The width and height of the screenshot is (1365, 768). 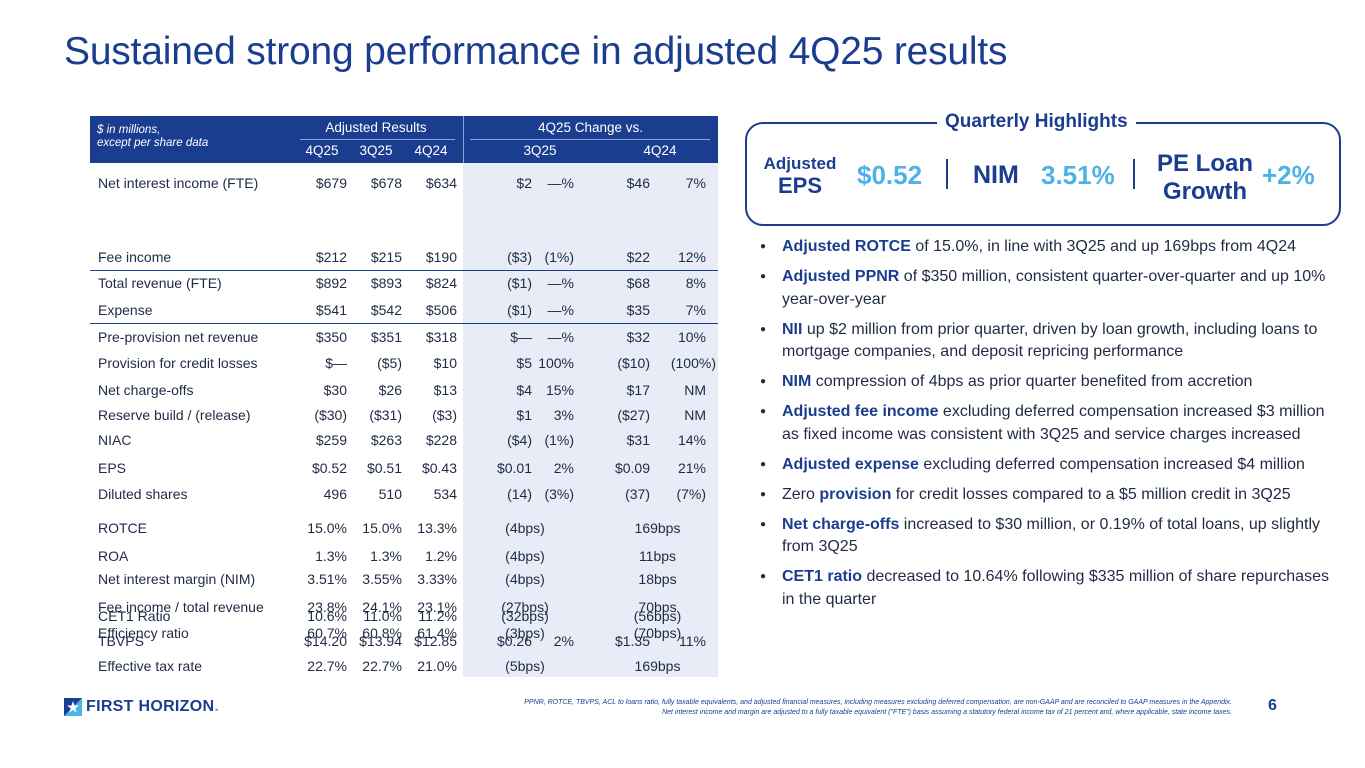 What do you see at coordinates (441, 556) in the screenshot?
I see `cell-4q24: 1.2%` at bounding box center [441, 556].